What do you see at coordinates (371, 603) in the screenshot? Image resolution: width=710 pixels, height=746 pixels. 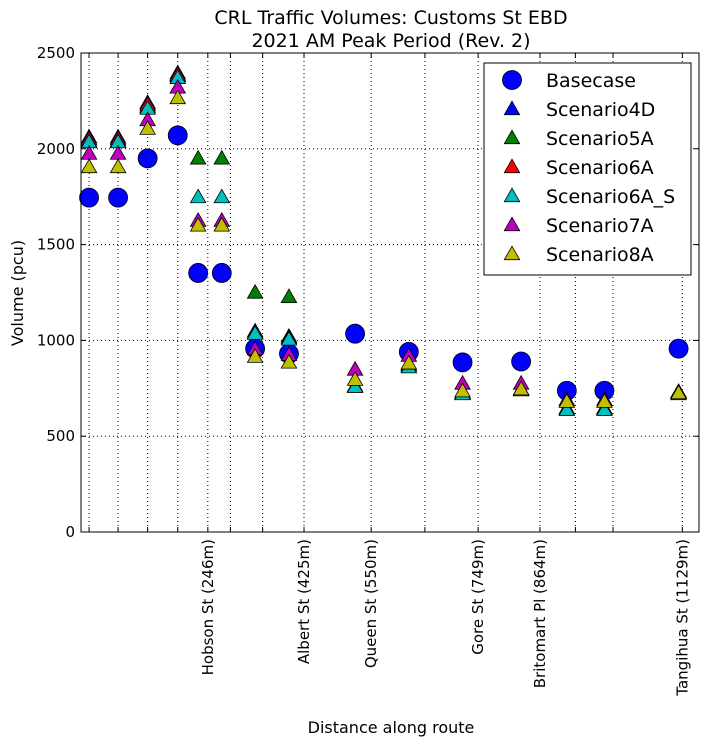 I see `x-tick-label: Queen St (550m)` at bounding box center [371, 603].